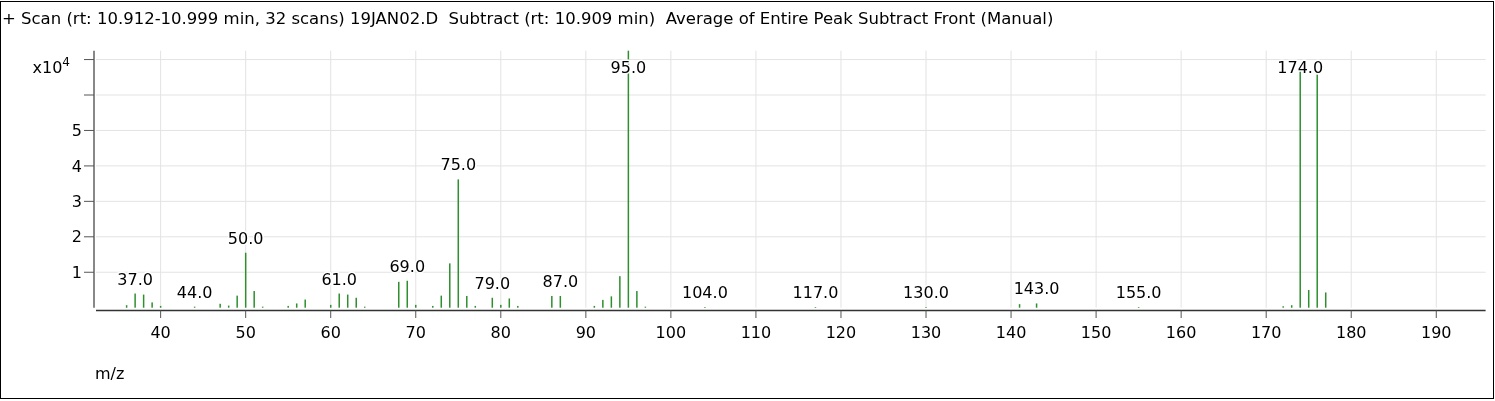 Image resolution: width=1495 pixels, height=401 pixels. I want to click on x-tick-label: 140, so click(1011, 332).